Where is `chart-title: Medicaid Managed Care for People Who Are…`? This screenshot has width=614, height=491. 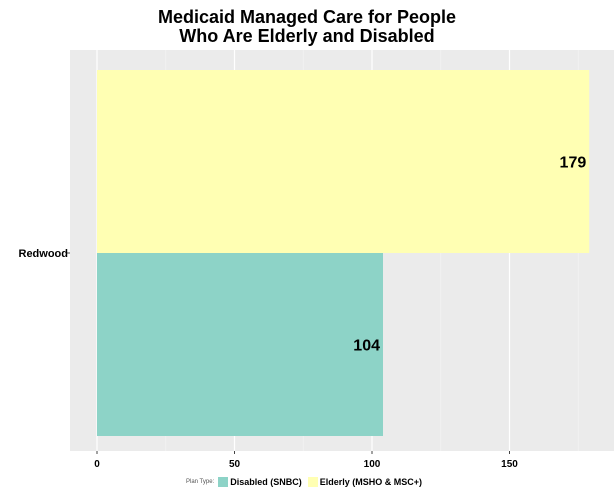
chart-title: Medicaid Managed Care for People Who Are… is located at coordinates (307, 27).